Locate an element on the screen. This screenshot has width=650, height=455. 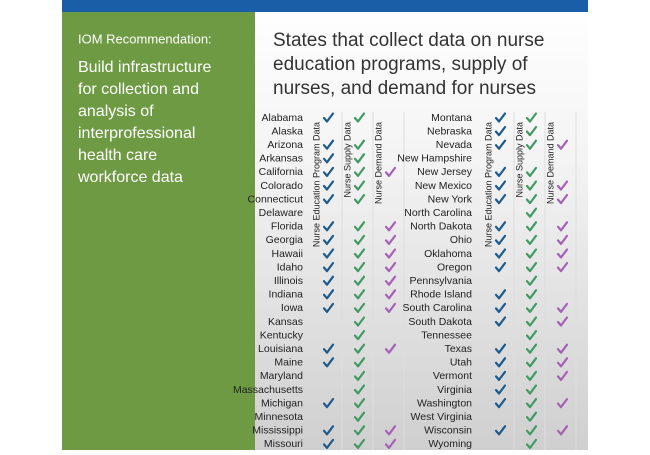
state-name: Missouri is located at coordinates (283, 444).